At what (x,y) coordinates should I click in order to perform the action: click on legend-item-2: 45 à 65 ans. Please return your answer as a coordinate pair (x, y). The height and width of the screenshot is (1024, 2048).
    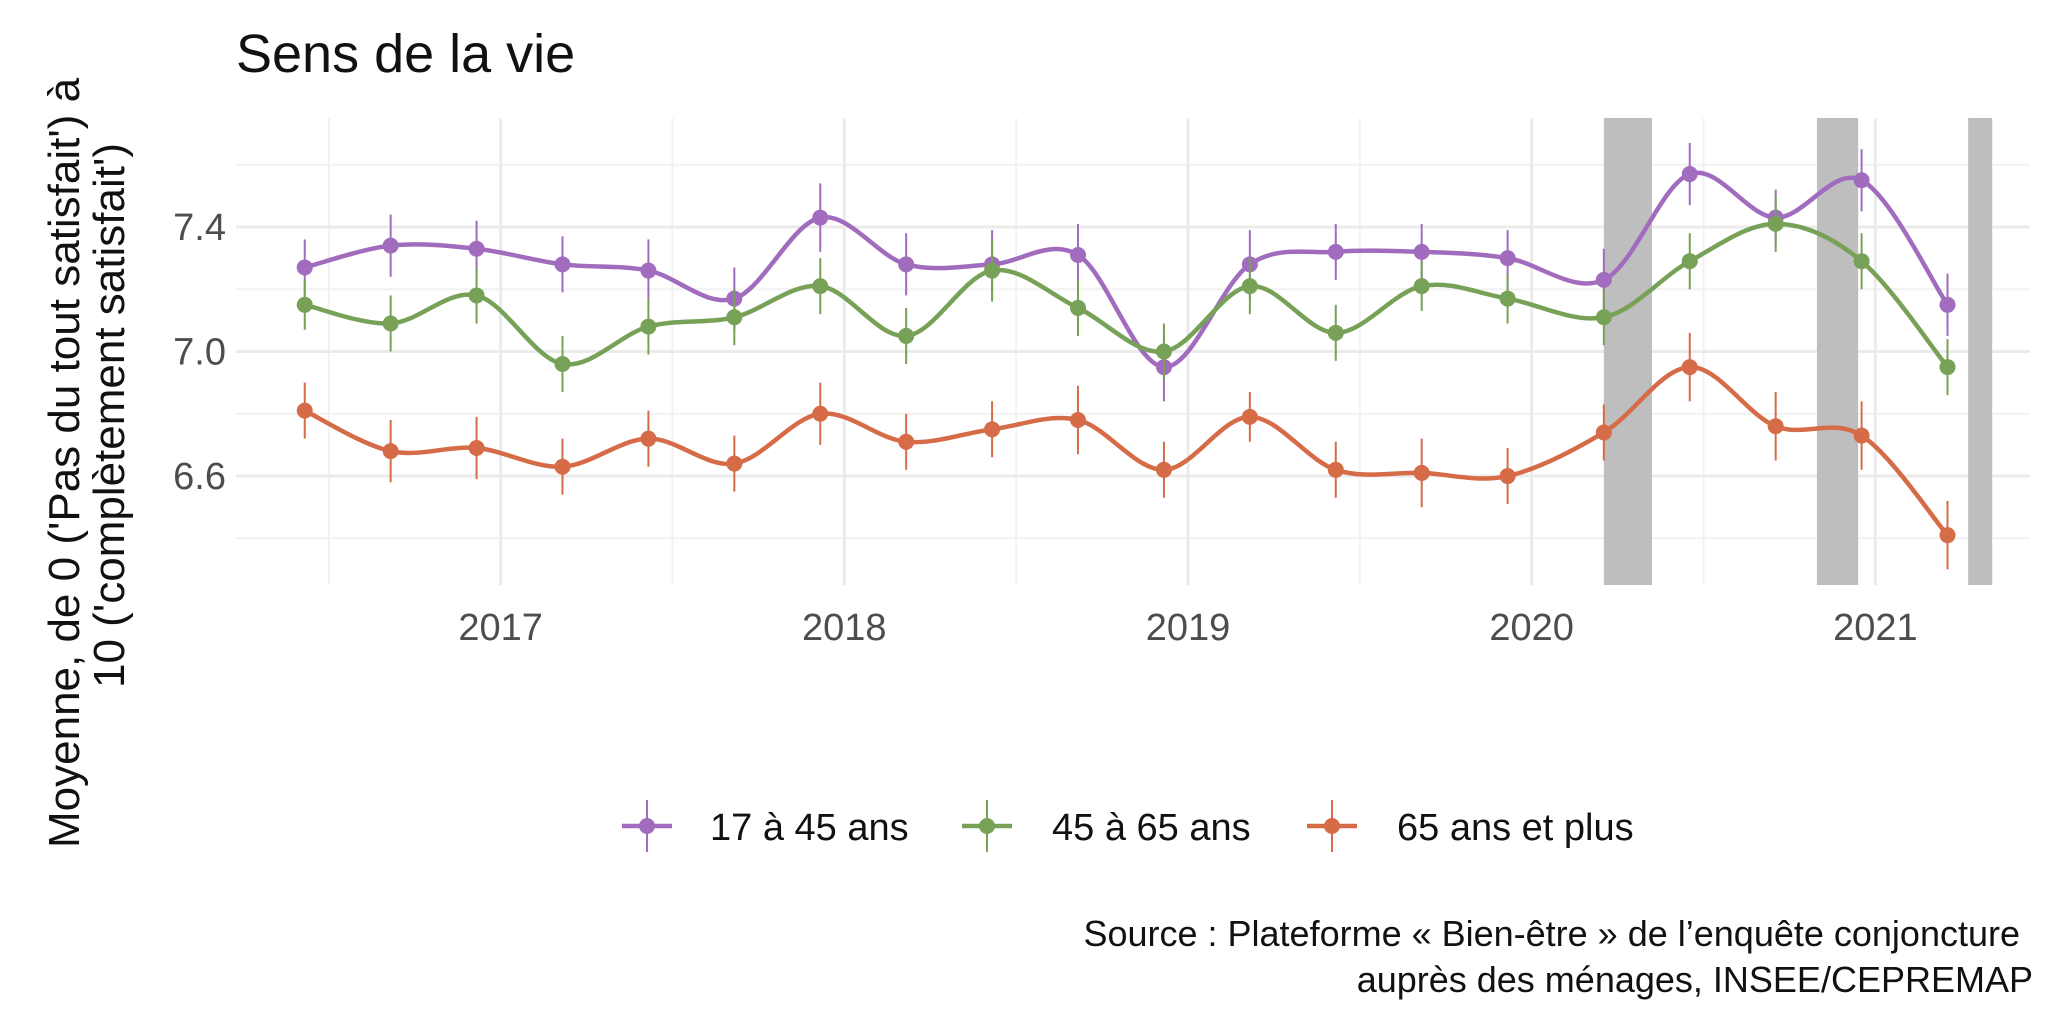
    Looking at the image, I should click on (1106, 826).